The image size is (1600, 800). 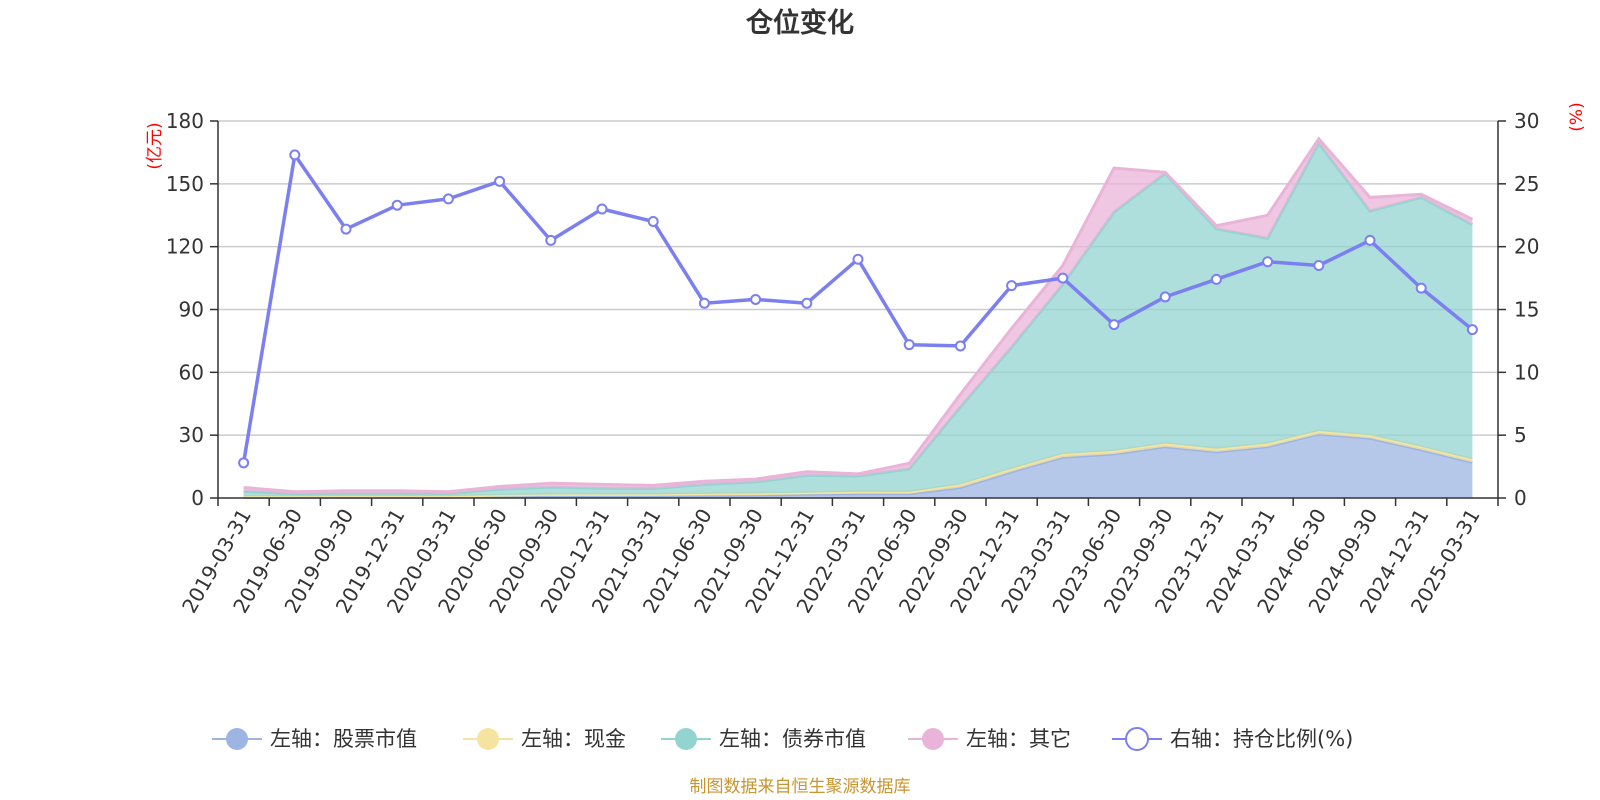 I want to click on right-tick-label: 25, so click(x=1526, y=184).